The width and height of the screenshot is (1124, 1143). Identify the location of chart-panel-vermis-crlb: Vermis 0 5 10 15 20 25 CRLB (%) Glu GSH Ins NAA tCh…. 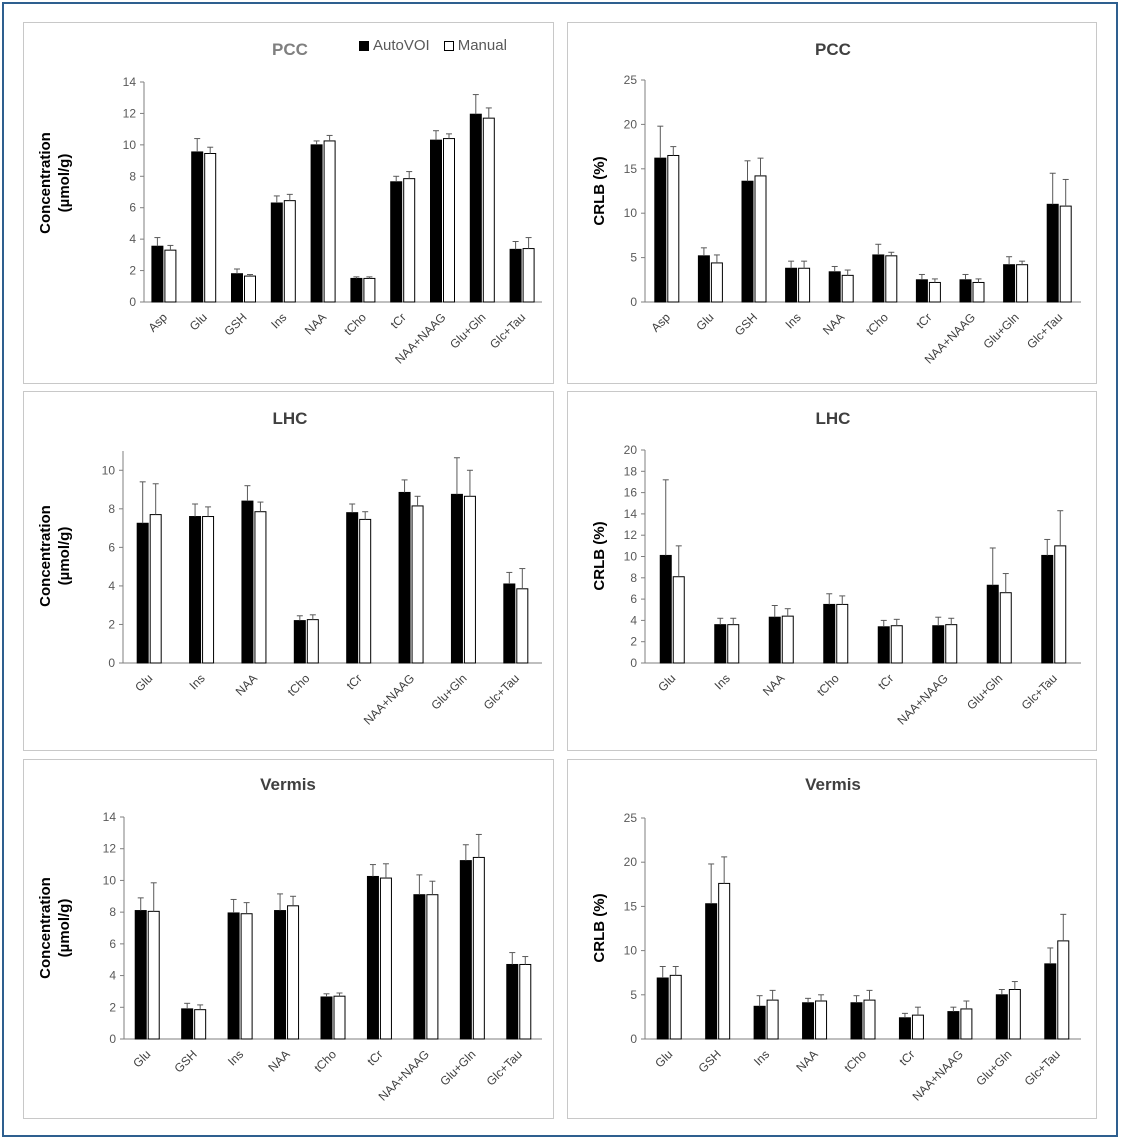
(832, 939).